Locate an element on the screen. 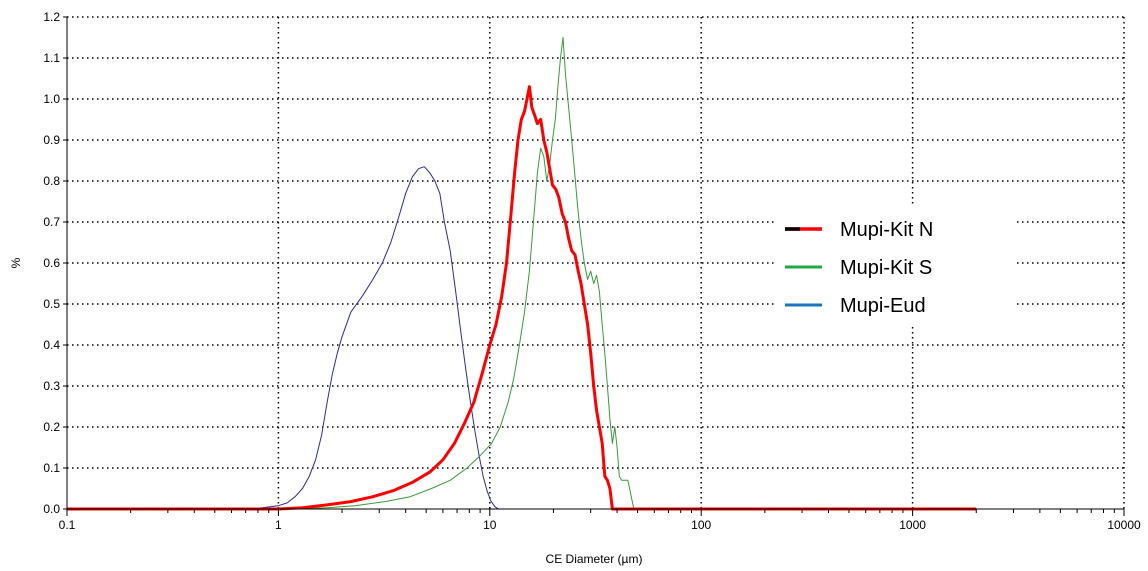 Image resolution: width=1148 pixels, height=571 pixels. x-axis-label: CE Diameter (µm) is located at coordinates (594, 559).